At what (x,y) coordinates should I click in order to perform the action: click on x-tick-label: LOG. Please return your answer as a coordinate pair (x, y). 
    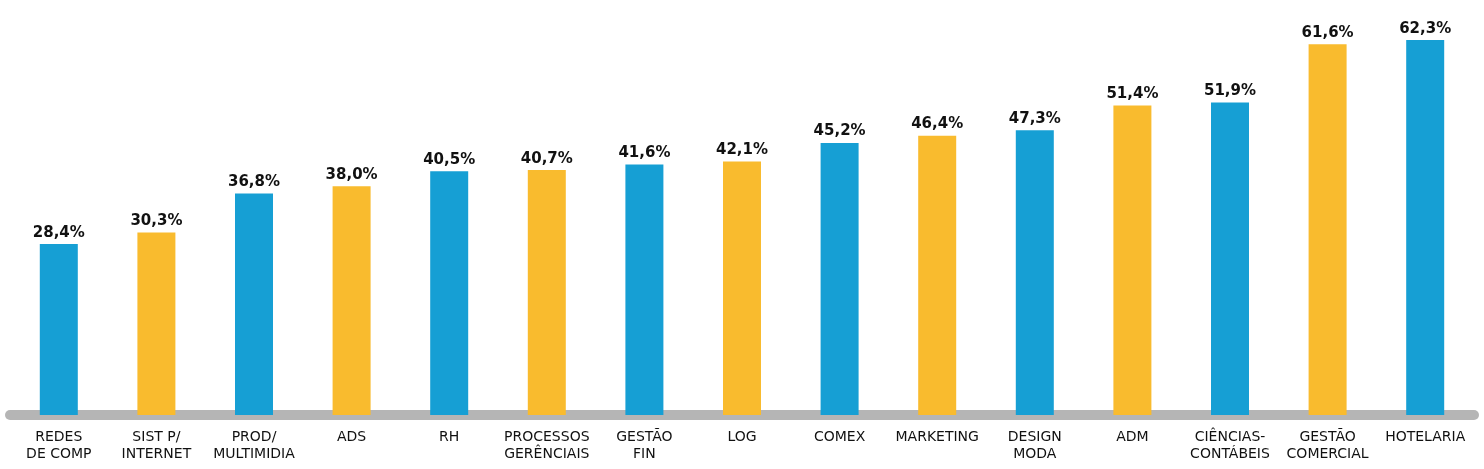
    Looking at the image, I should click on (742, 435).